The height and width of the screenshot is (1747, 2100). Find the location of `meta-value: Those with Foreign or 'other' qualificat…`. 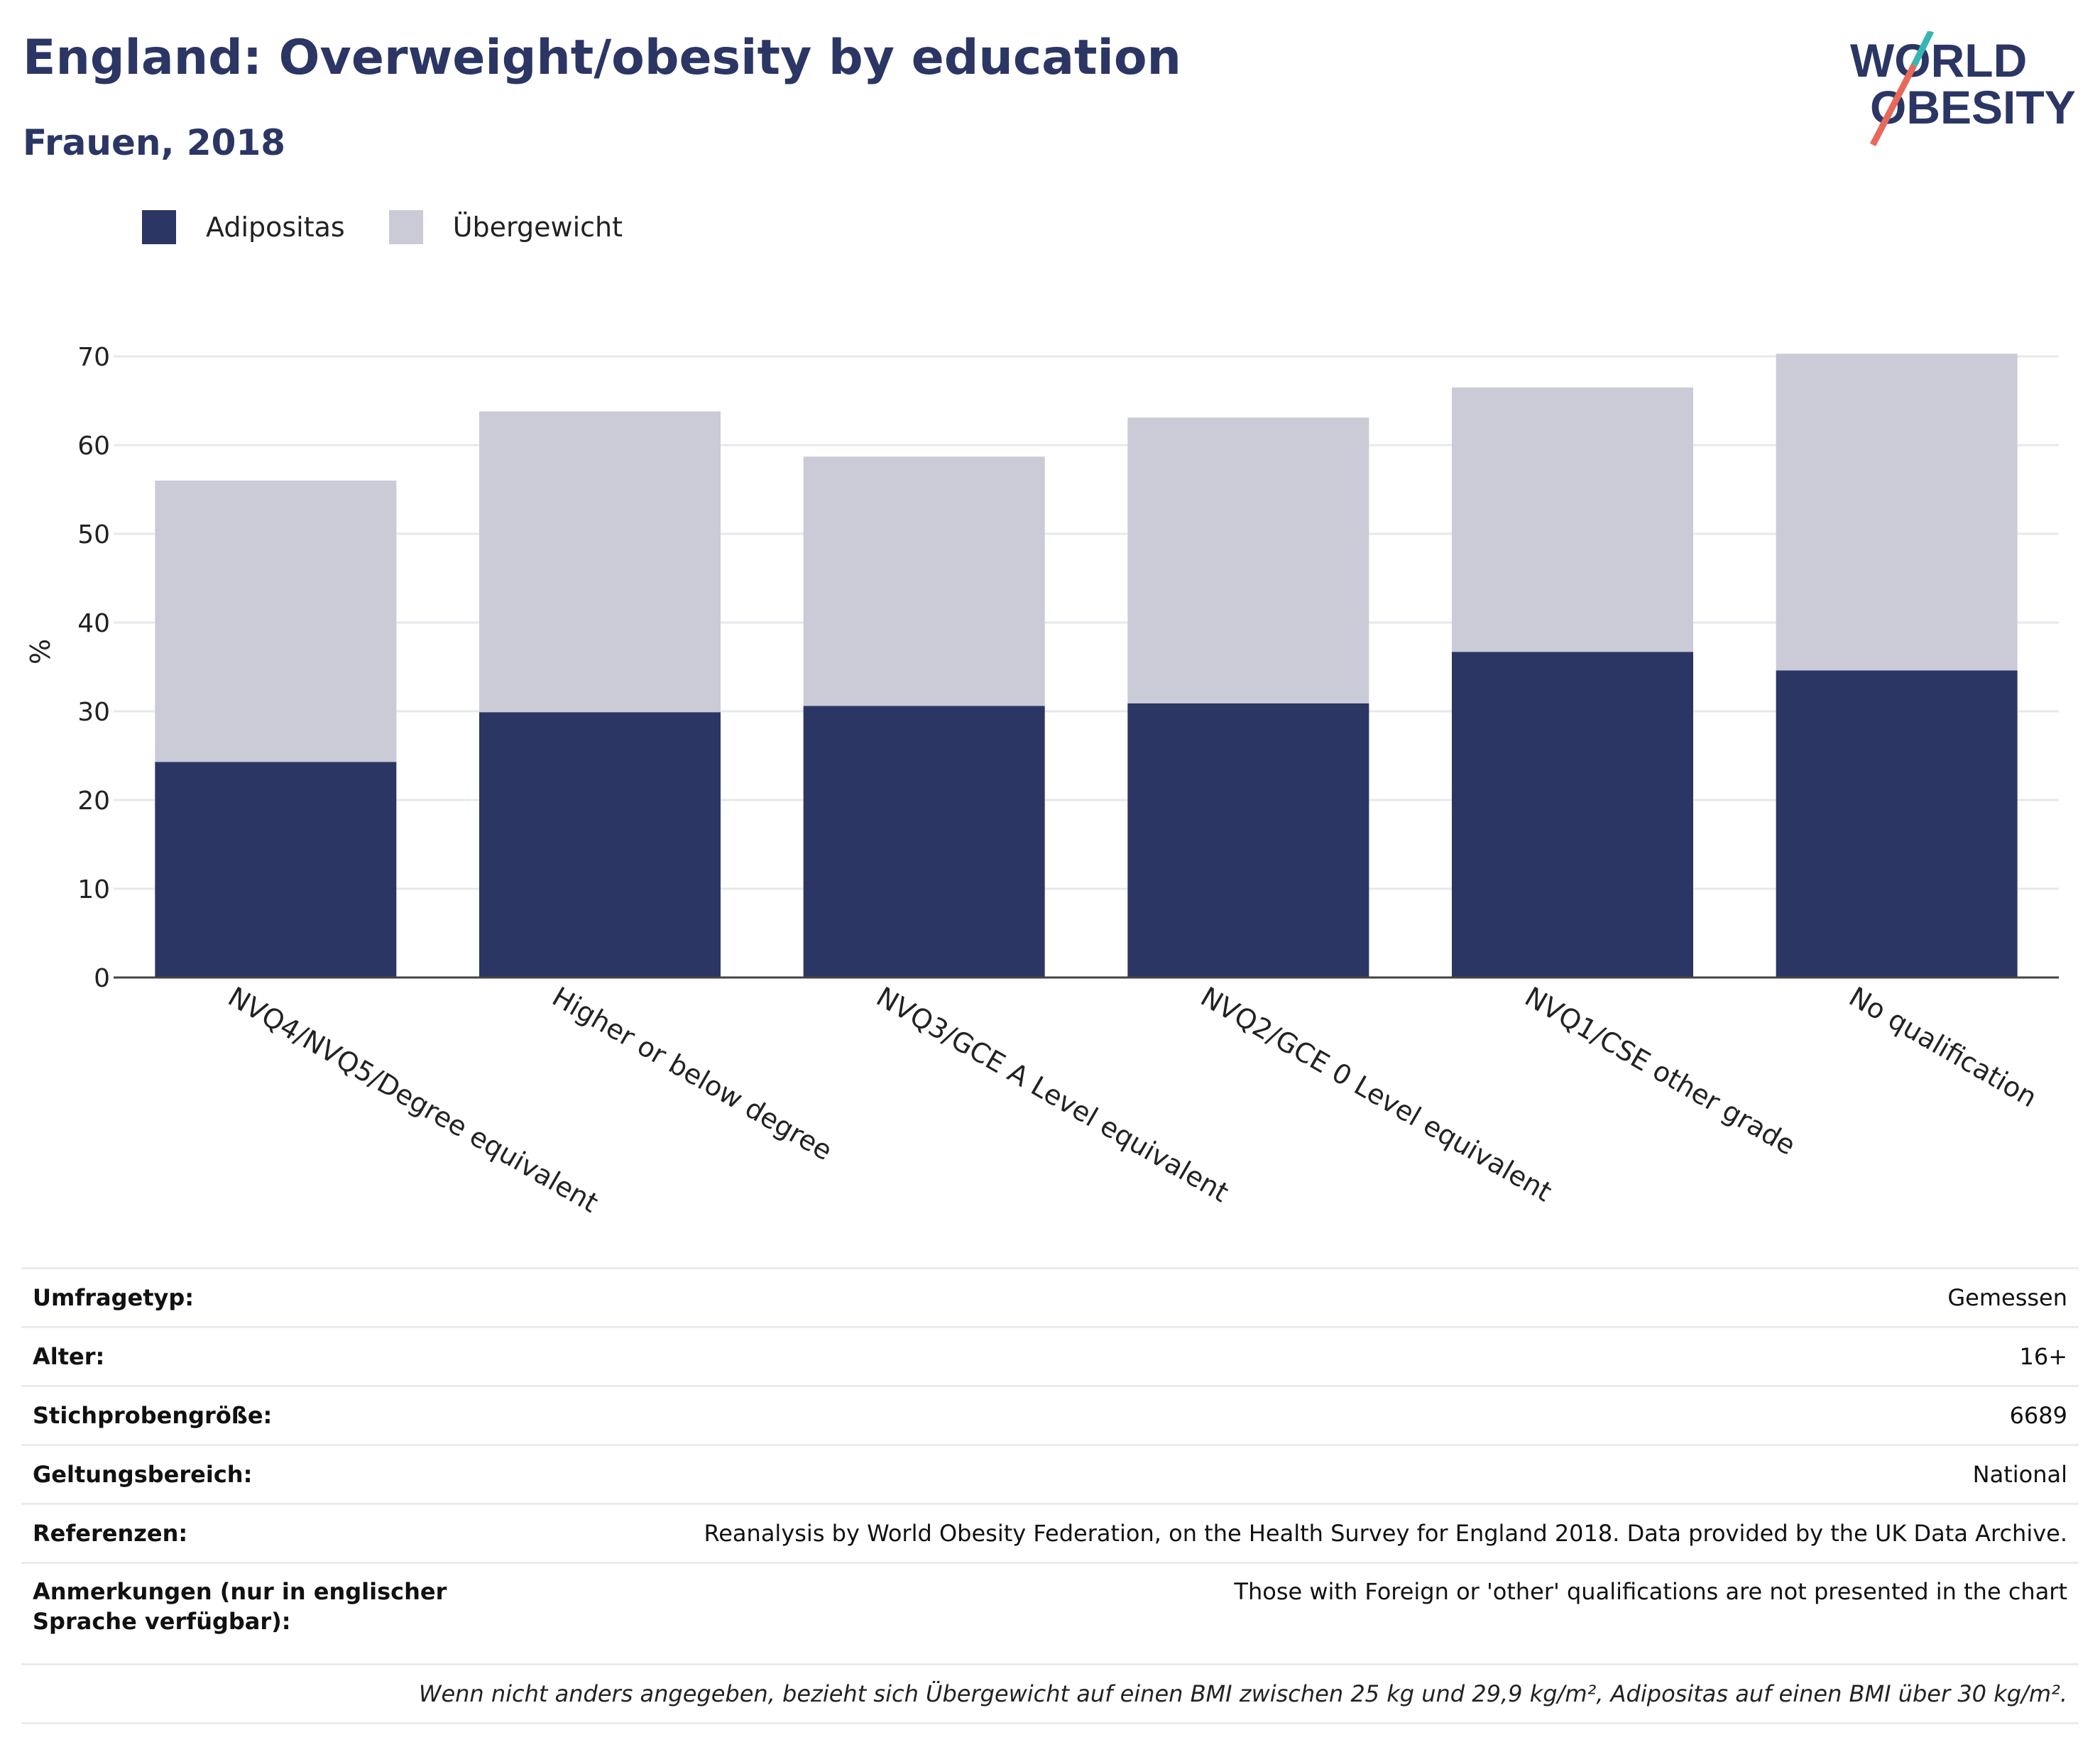

meta-value: Those with Foreign or 'other' qualificat… is located at coordinates (1650, 1591).